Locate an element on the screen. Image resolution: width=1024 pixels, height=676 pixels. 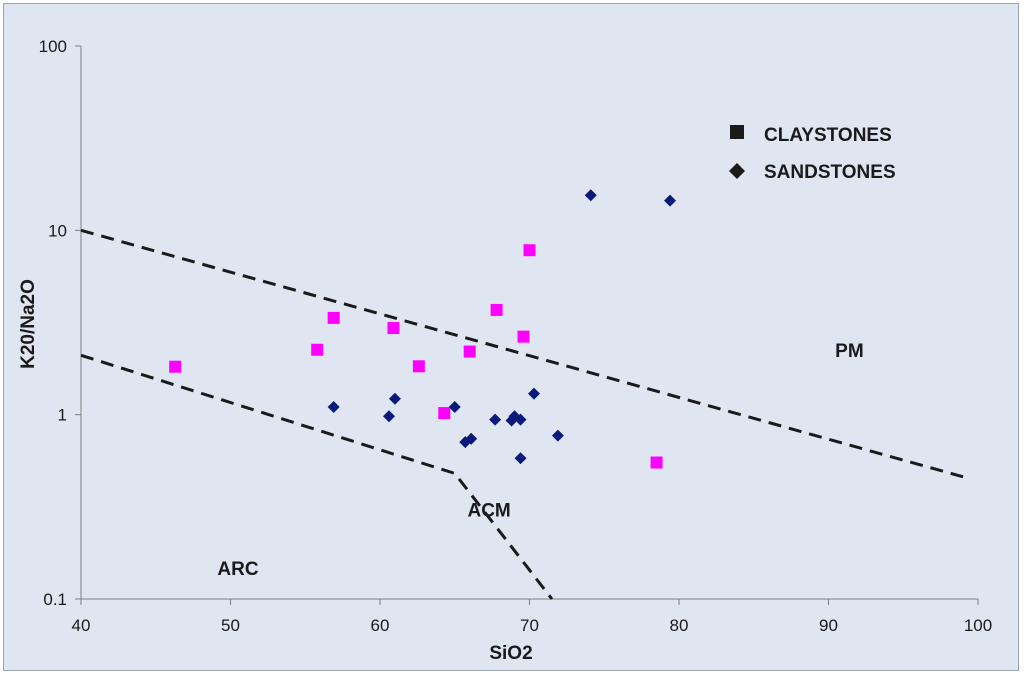
x-tick-label: 60 is located at coordinates (380, 625).